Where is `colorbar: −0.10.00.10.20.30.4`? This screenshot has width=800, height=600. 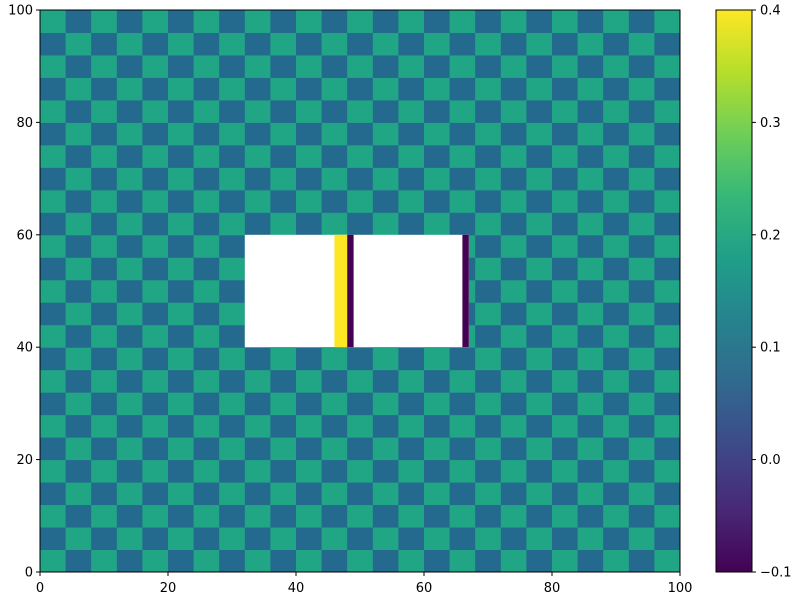 colorbar: −0.10.00.10.20.30.4 is located at coordinates (754, 292).